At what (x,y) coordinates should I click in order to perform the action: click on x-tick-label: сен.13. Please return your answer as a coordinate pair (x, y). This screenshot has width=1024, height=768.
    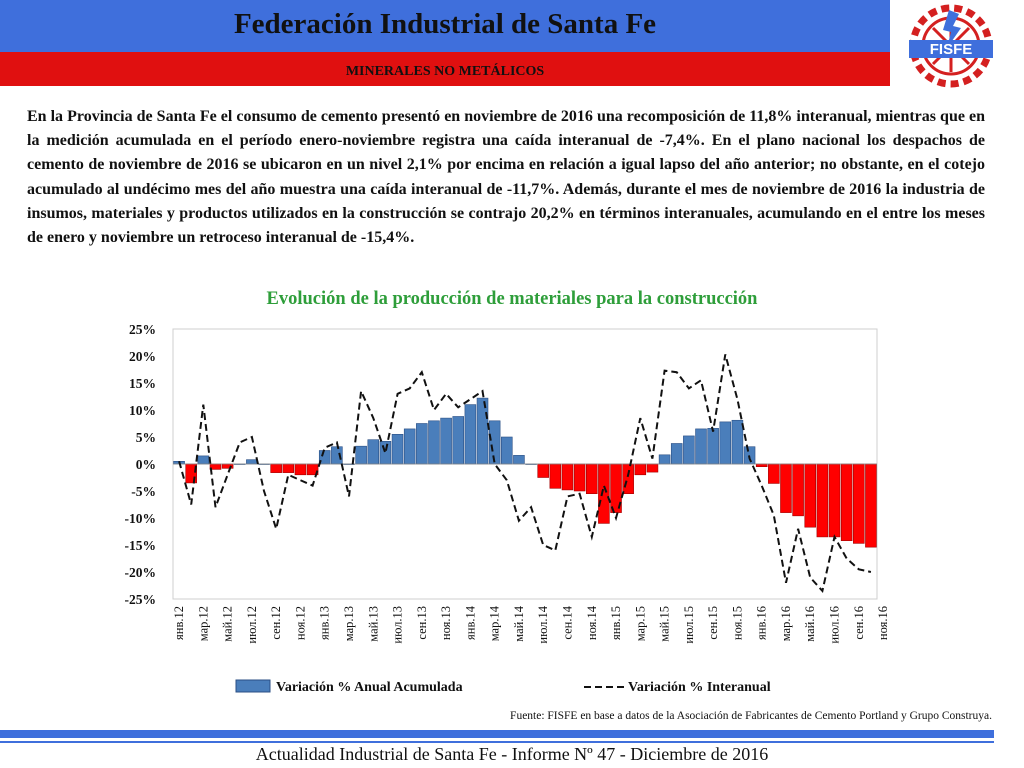
    Looking at the image, I should click on (422, 623).